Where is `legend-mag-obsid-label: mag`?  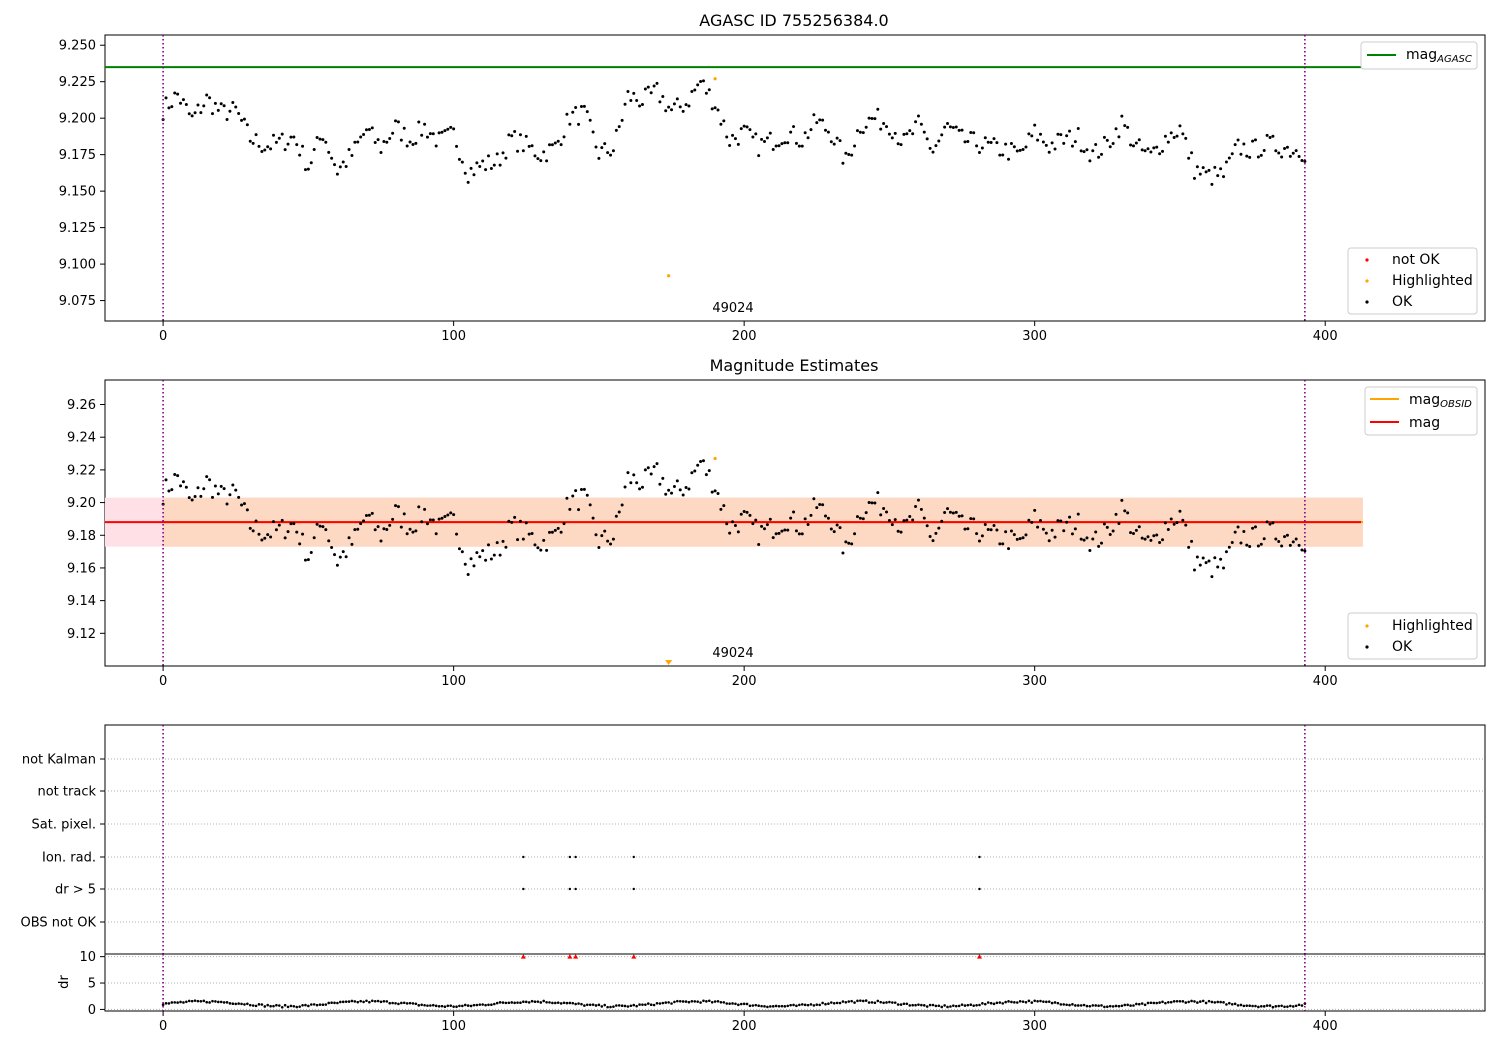
legend-mag-obsid-label: mag is located at coordinates (1424, 400).